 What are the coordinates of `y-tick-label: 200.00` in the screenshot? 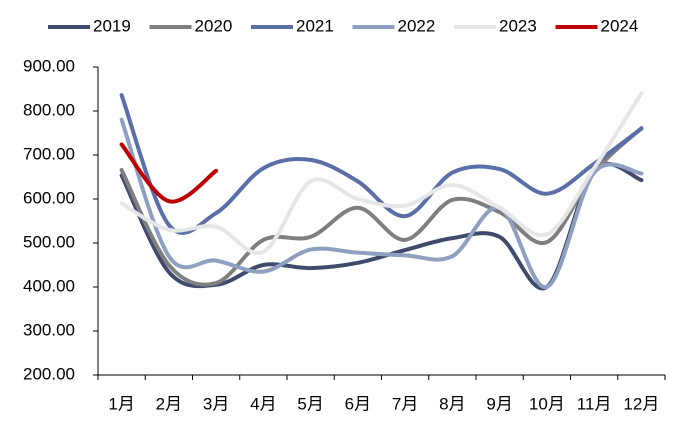 It's located at (49, 373).